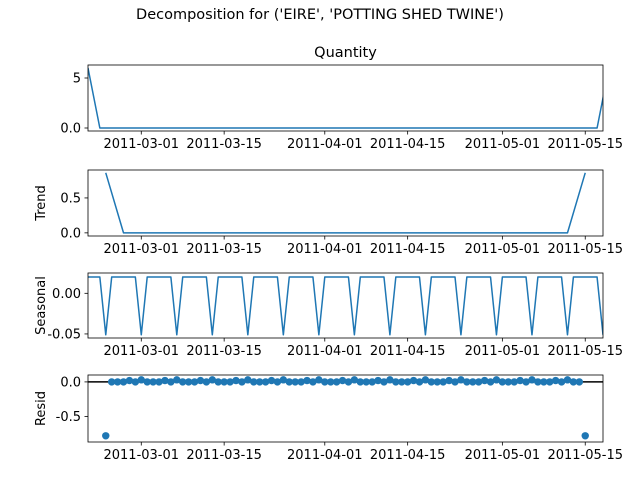 Image resolution: width=640 pixels, height=480 pixels. I want to click on y-tick-label: -0.5, so click(68, 417).